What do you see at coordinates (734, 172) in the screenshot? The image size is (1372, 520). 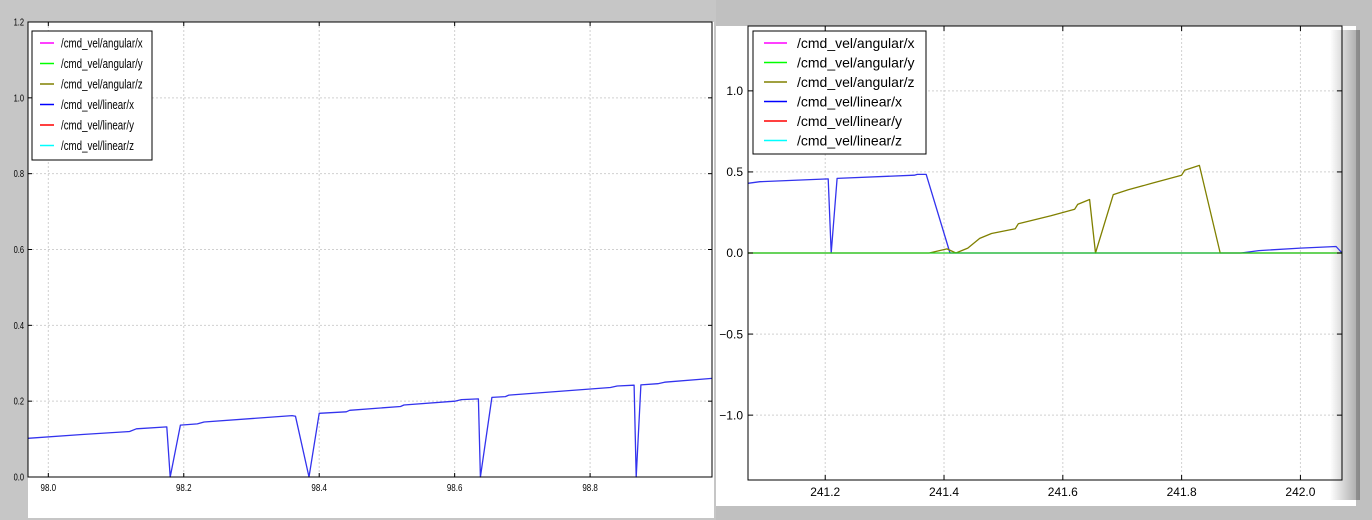 I see `right-y-tick-label: 0.5` at bounding box center [734, 172].